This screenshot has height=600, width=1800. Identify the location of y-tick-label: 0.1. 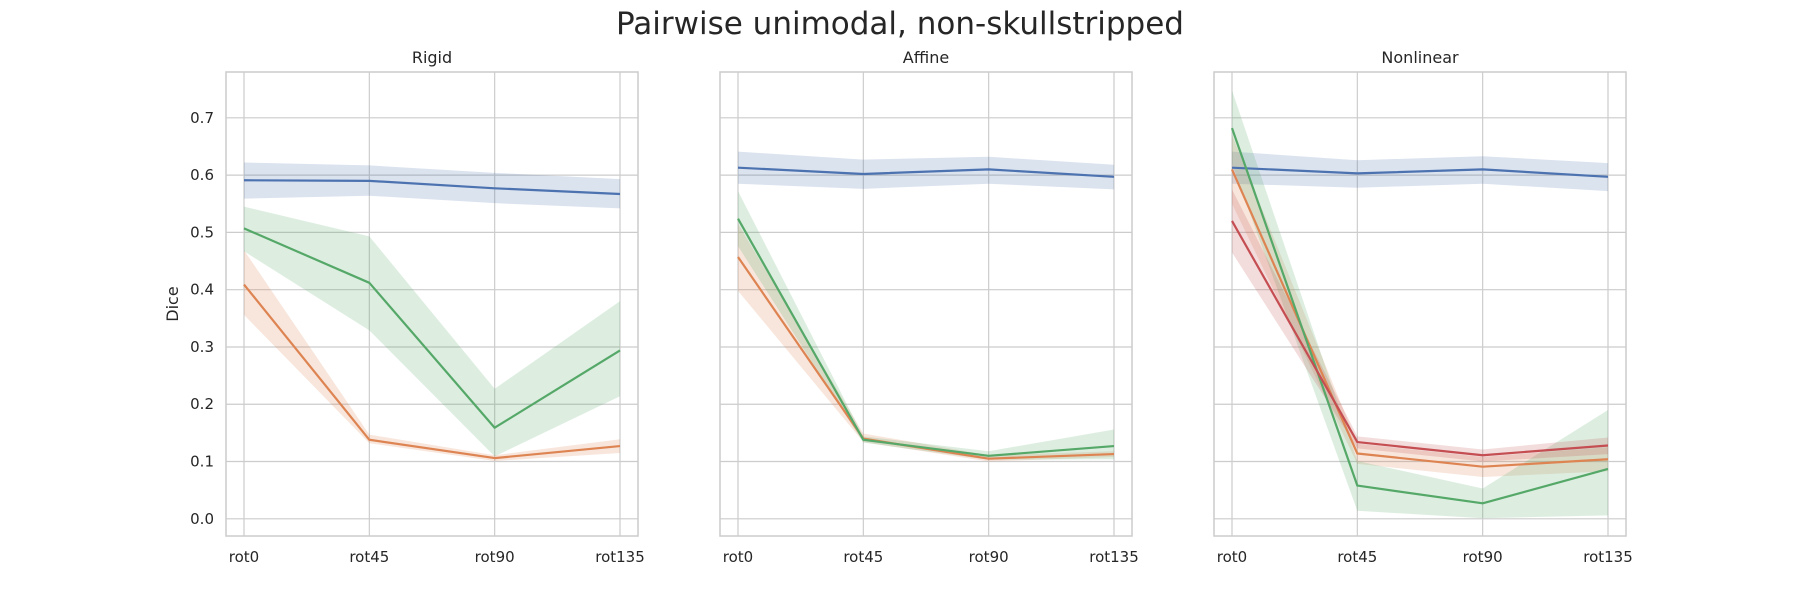
(202, 462).